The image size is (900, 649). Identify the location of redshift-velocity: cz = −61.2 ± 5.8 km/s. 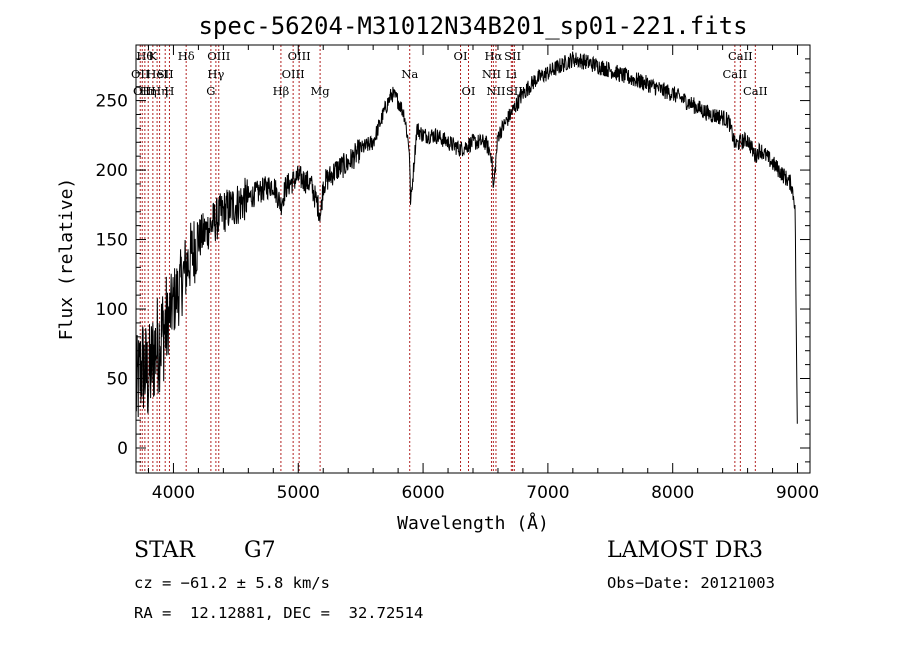
(232, 583).